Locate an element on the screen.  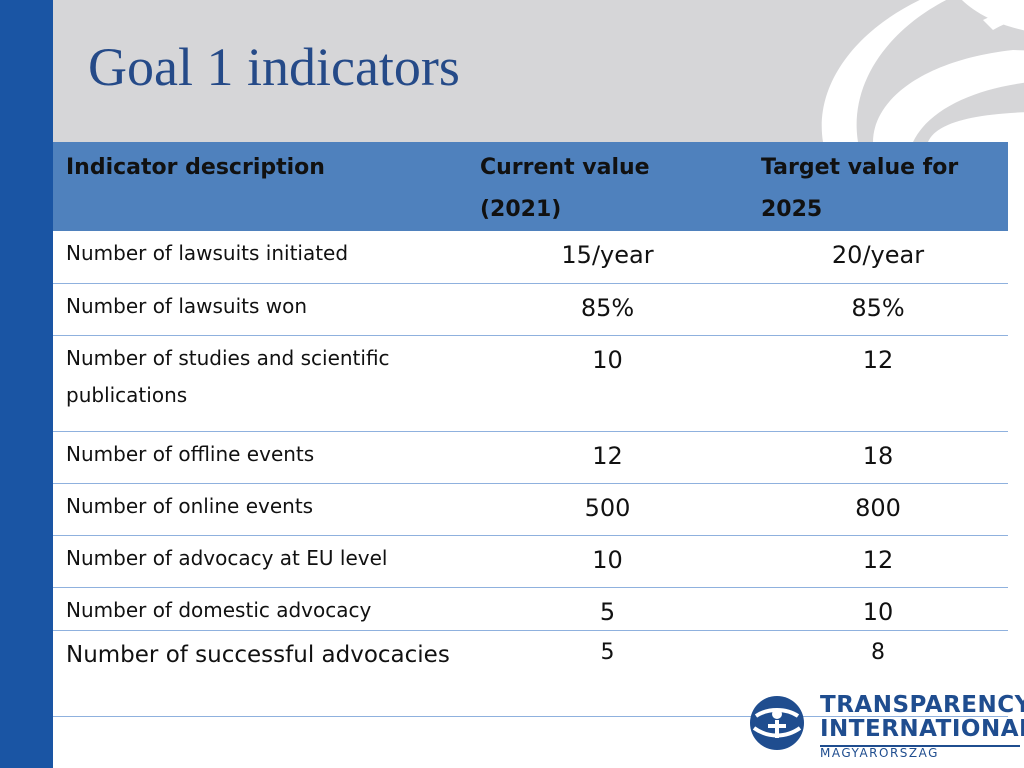
table-row: Number of domestic advocacy 5 10 is located at coordinates (530, 609).